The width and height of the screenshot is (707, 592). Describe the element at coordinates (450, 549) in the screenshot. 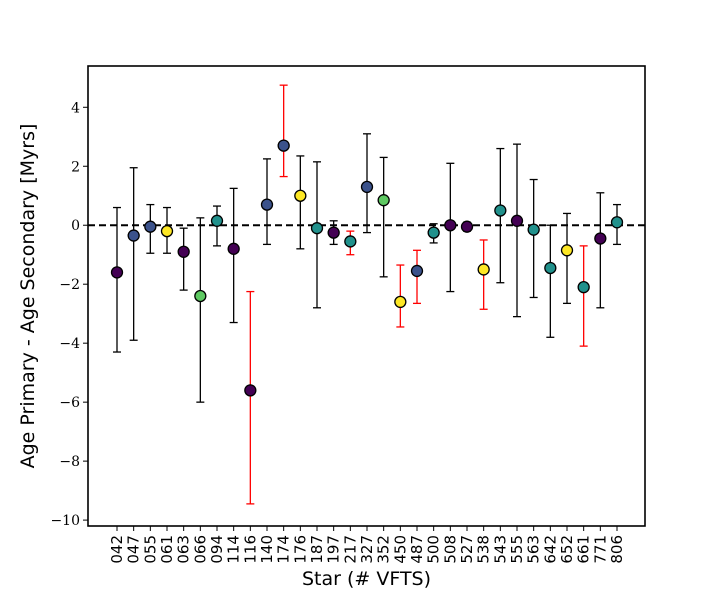

I see `x-tick-label: 508` at that location.